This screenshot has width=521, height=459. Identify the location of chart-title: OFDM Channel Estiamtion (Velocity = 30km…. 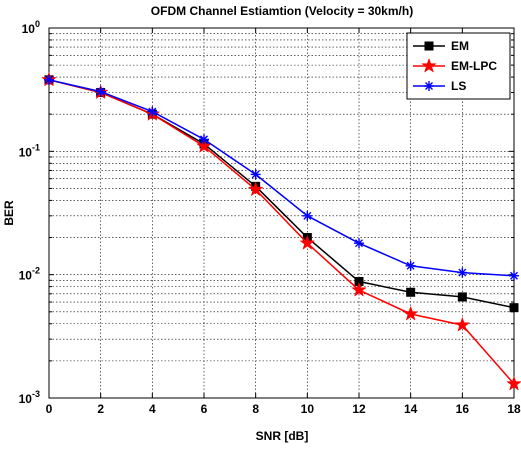
(282, 11).